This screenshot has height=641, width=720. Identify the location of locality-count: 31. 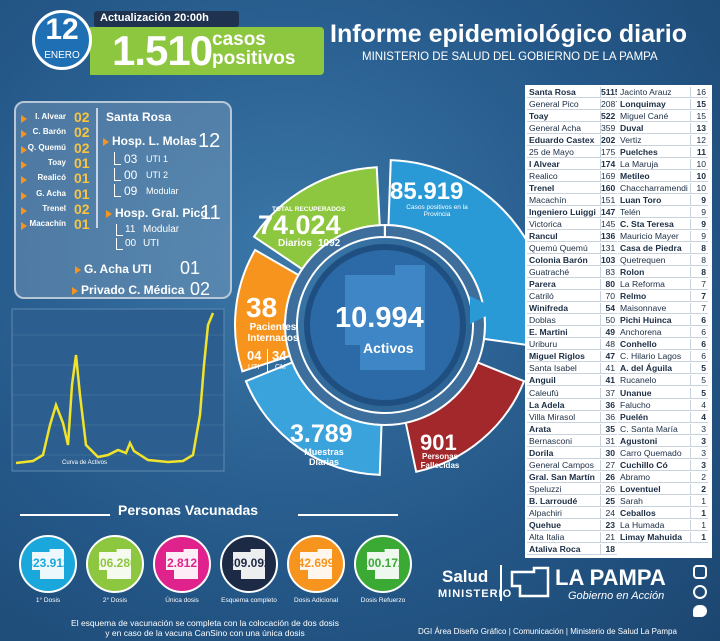
(608, 441).